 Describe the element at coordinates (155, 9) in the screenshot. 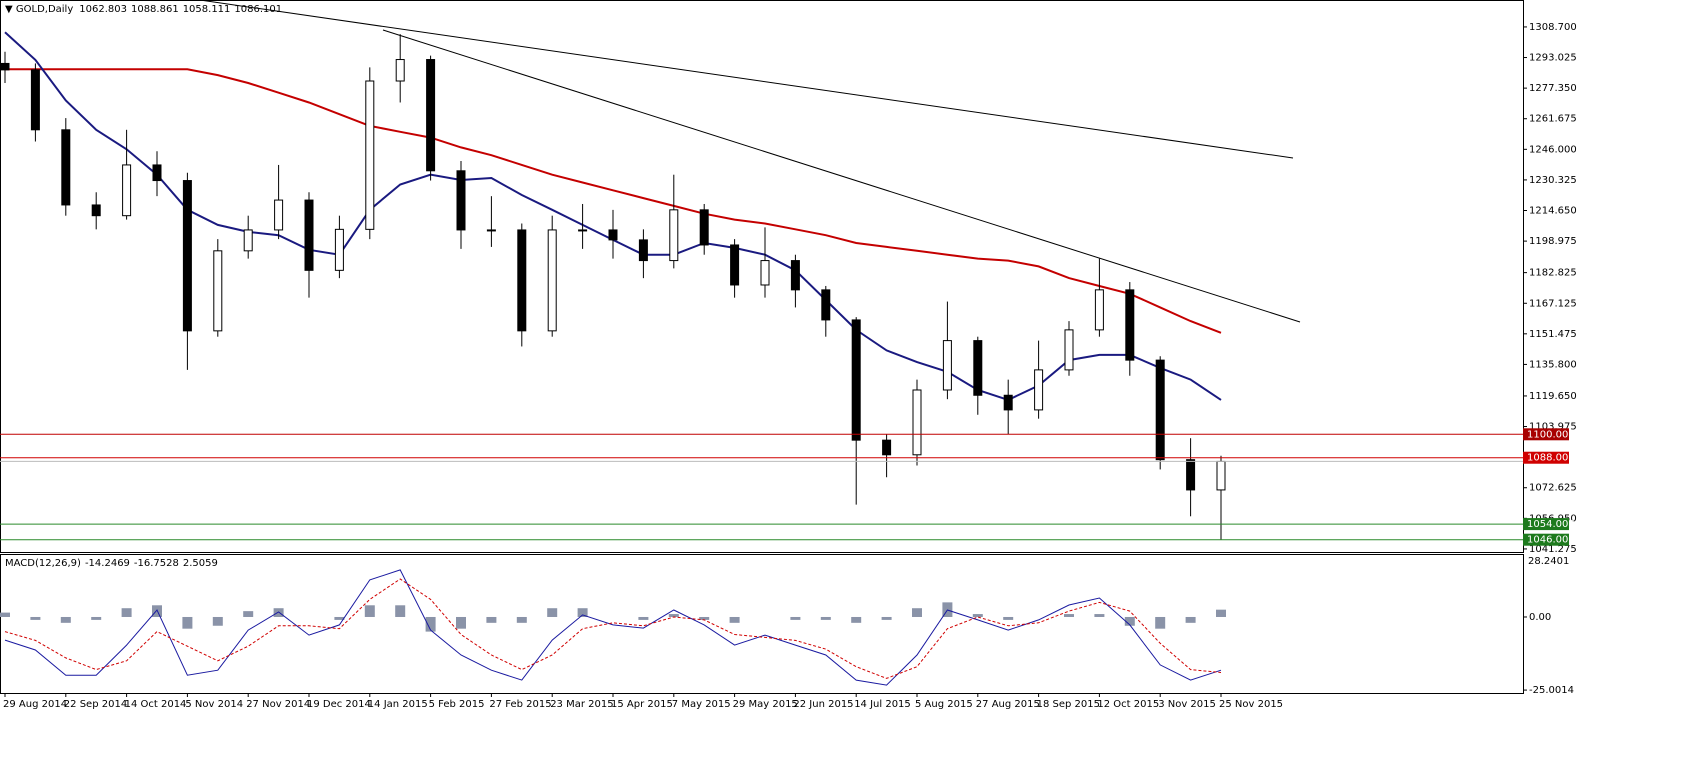

I see `quote: 1088.861` at that location.